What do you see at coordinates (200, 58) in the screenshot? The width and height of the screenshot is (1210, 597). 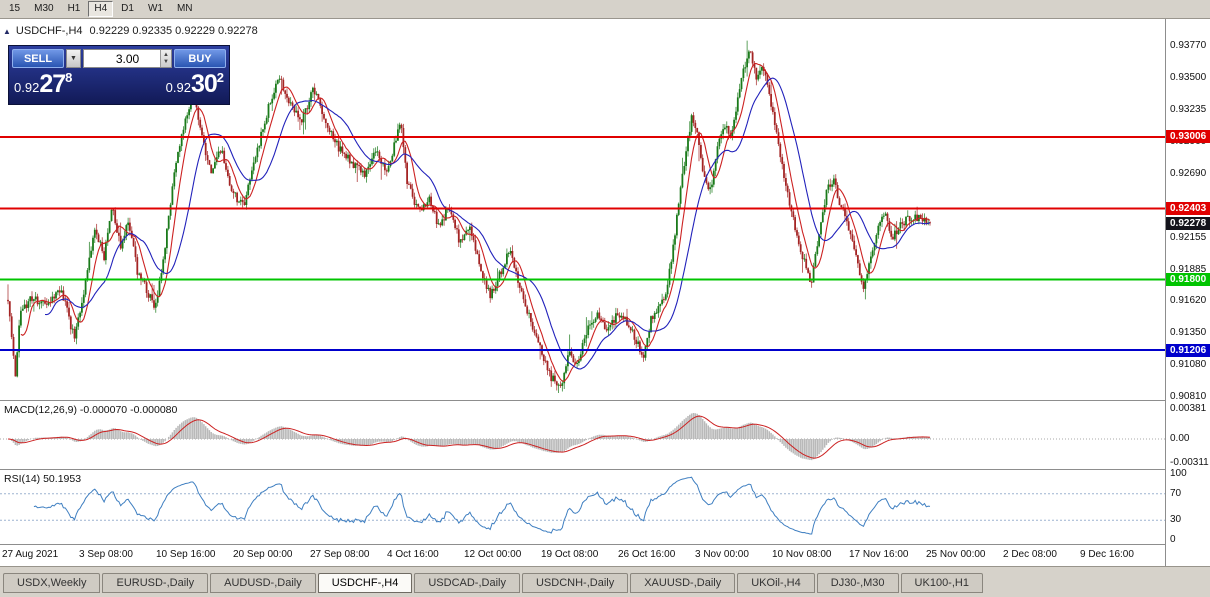 I see `buy-button: BUY` at bounding box center [200, 58].